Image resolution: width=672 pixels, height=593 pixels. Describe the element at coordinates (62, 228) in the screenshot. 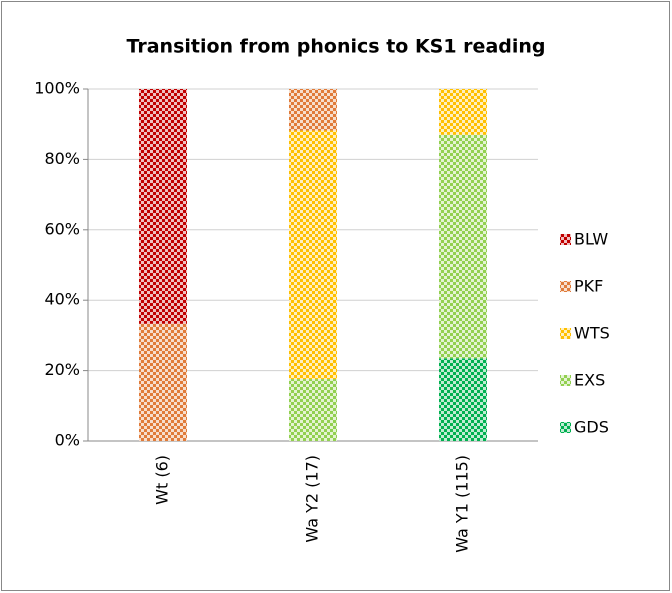

I see `y-tick-label: 60%` at that location.